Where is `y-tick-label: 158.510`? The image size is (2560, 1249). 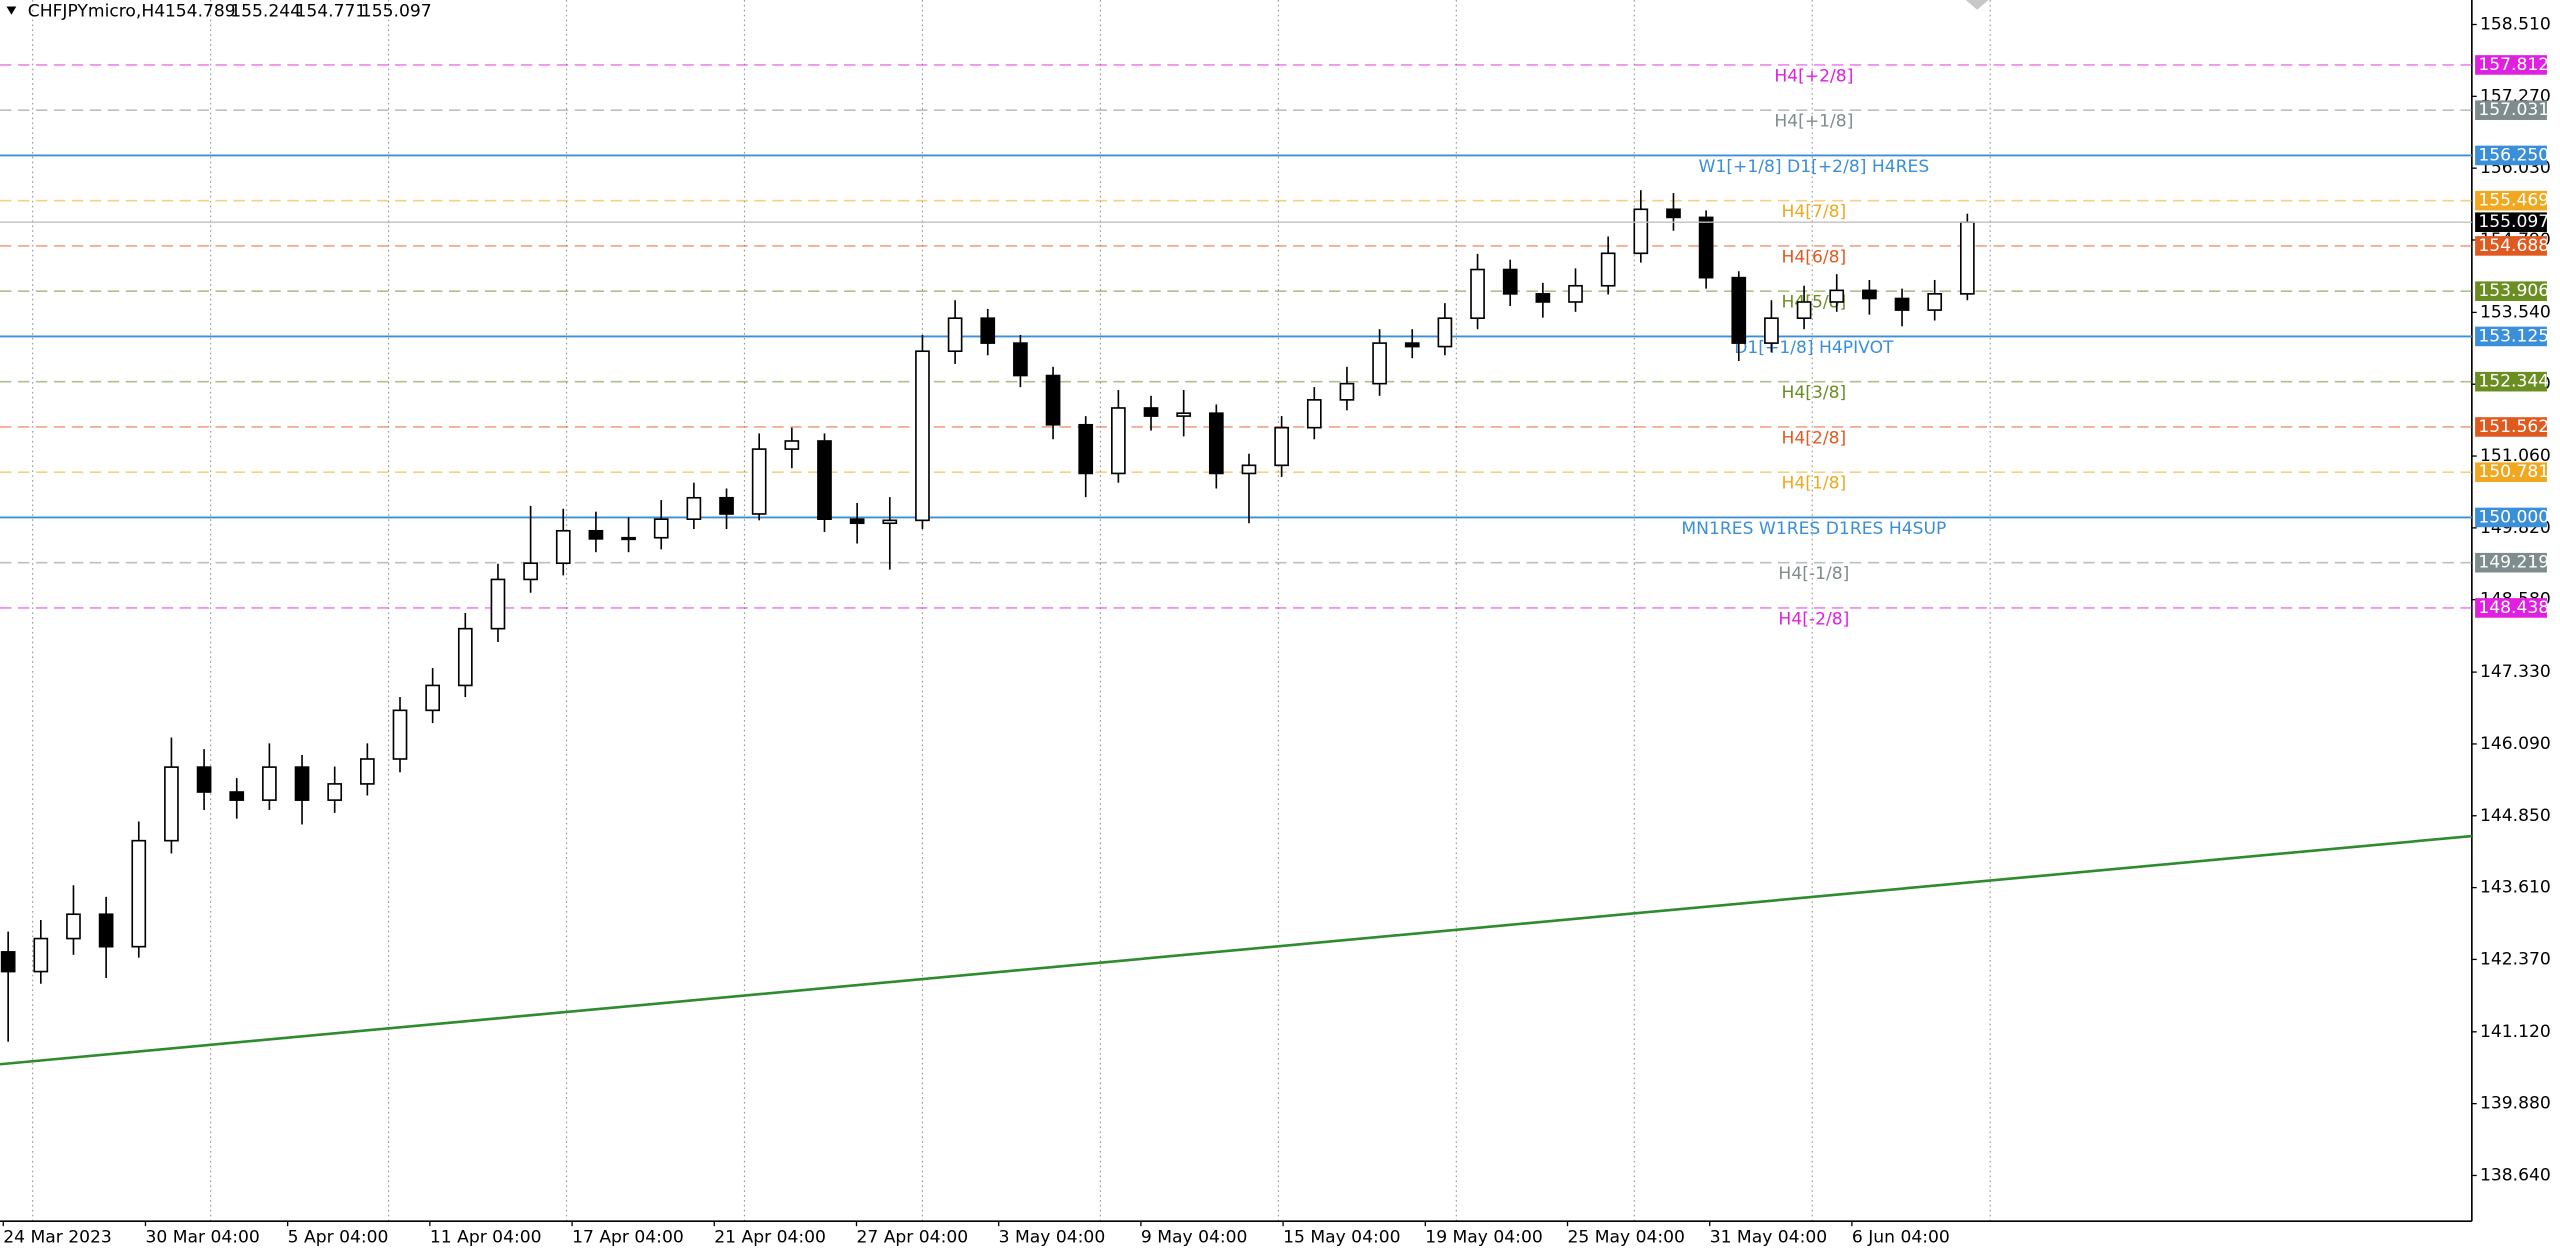
y-tick-label: 158.510 is located at coordinates (2515, 25).